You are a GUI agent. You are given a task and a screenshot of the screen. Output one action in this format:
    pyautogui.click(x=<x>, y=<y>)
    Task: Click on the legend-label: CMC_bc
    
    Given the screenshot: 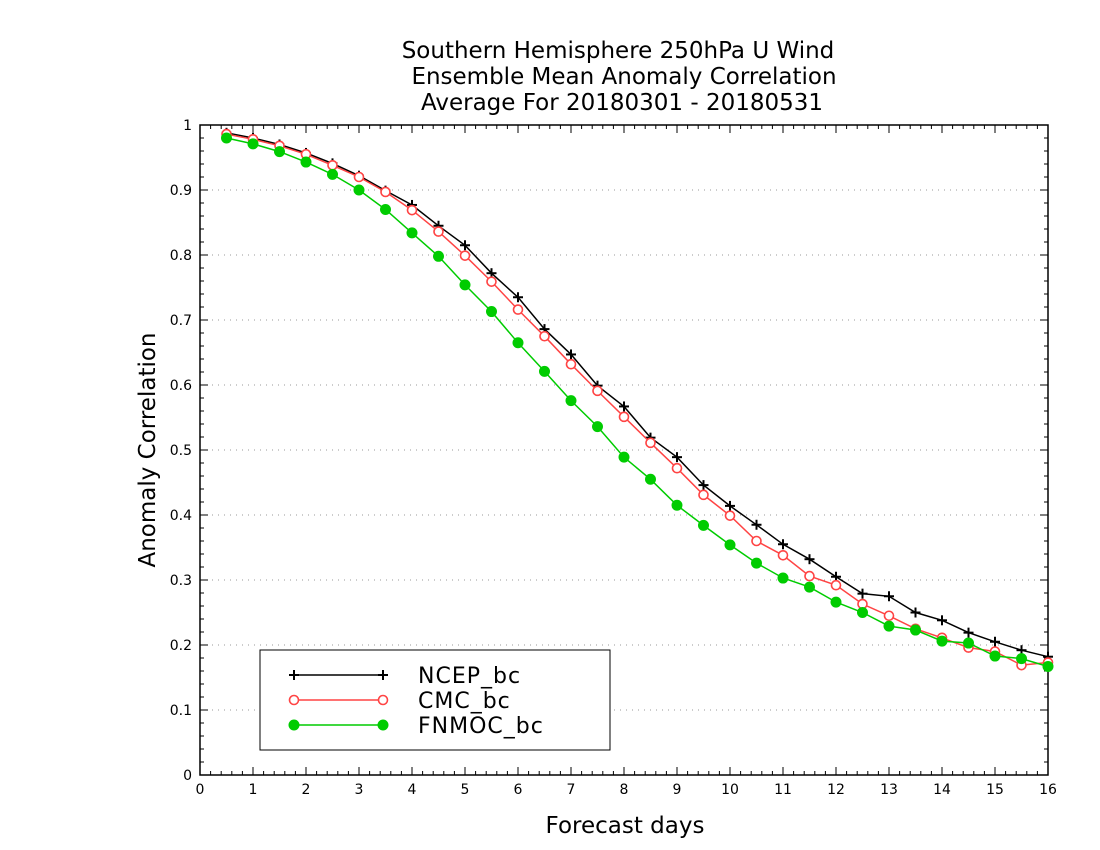 What is the action you would take?
    pyautogui.click(x=464, y=701)
    